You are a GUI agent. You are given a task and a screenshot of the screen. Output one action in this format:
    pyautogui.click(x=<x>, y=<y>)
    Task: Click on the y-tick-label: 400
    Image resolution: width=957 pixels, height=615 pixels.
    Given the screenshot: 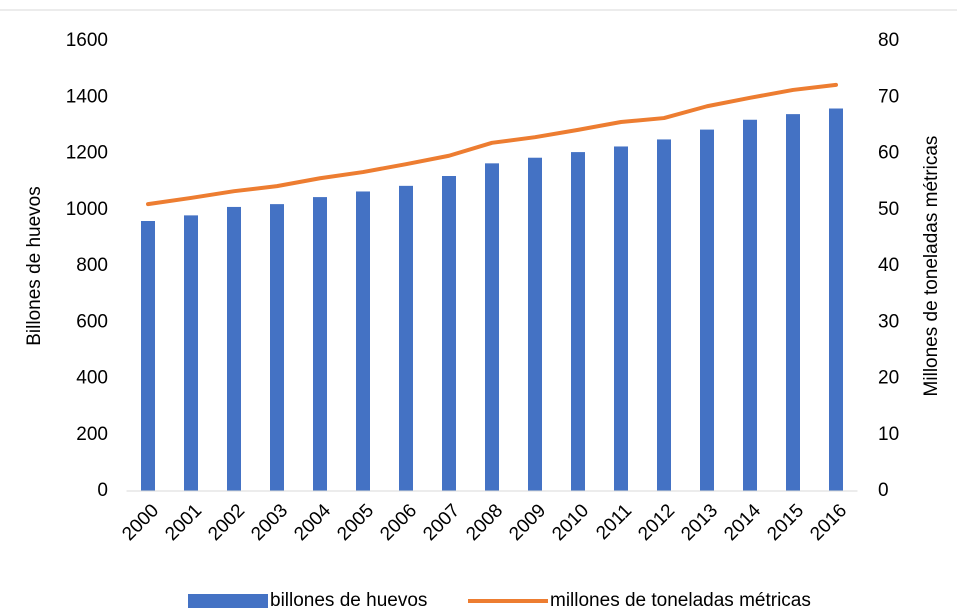 What is the action you would take?
    pyautogui.click(x=92, y=378)
    